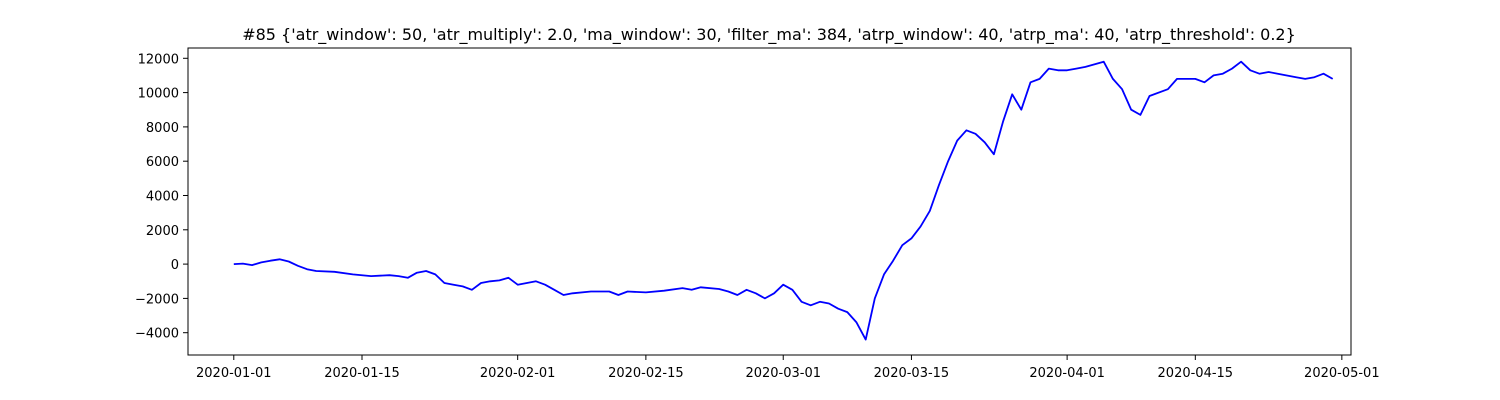  What do you see at coordinates (912, 373) in the screenshot?
I see `x-tick-label: 2020-03-15` at bounding box center [912, 373].